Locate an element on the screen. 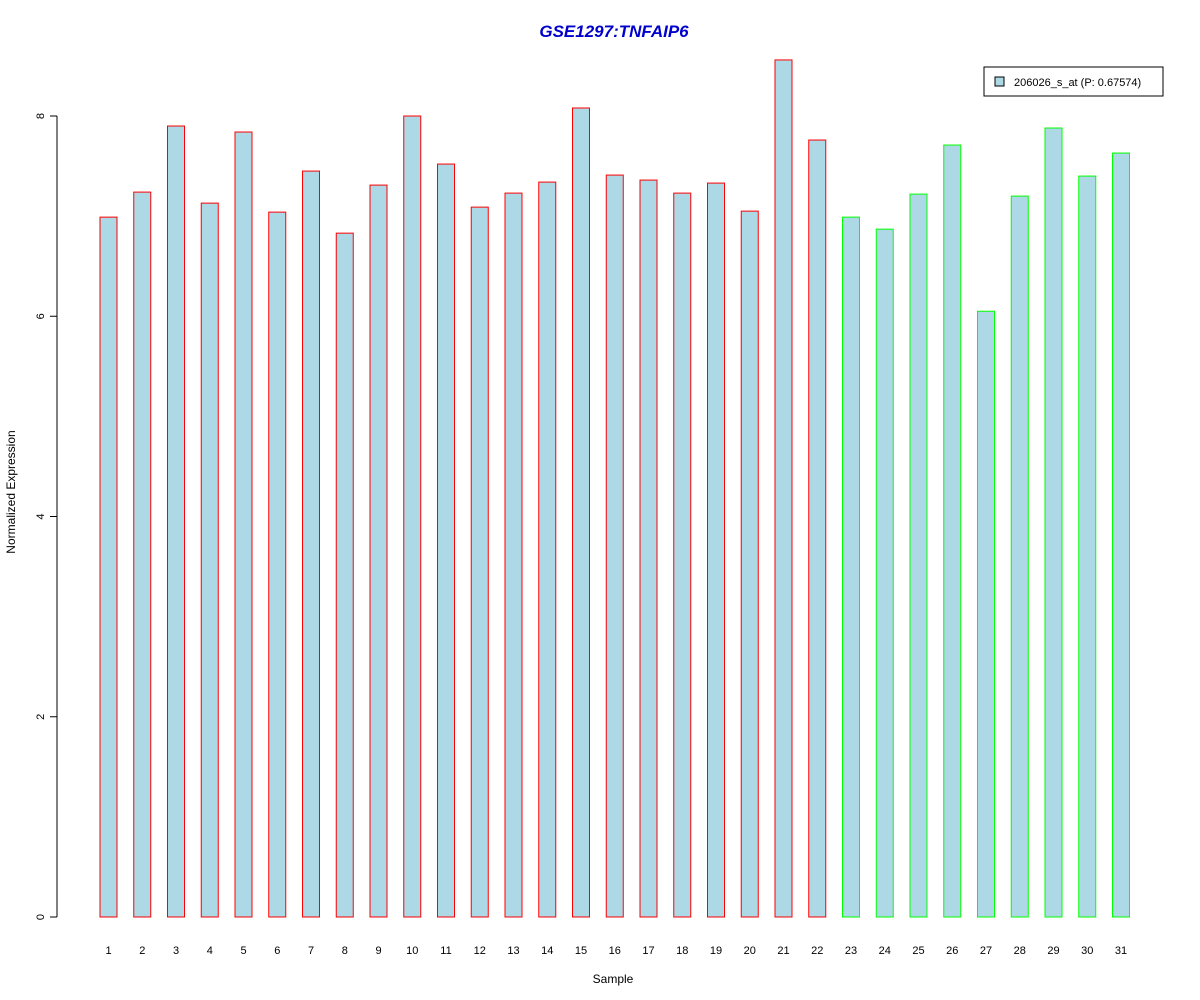 The image size is (1200, 1000). x-axis-label: Sample is located at coordinates (613, 979).